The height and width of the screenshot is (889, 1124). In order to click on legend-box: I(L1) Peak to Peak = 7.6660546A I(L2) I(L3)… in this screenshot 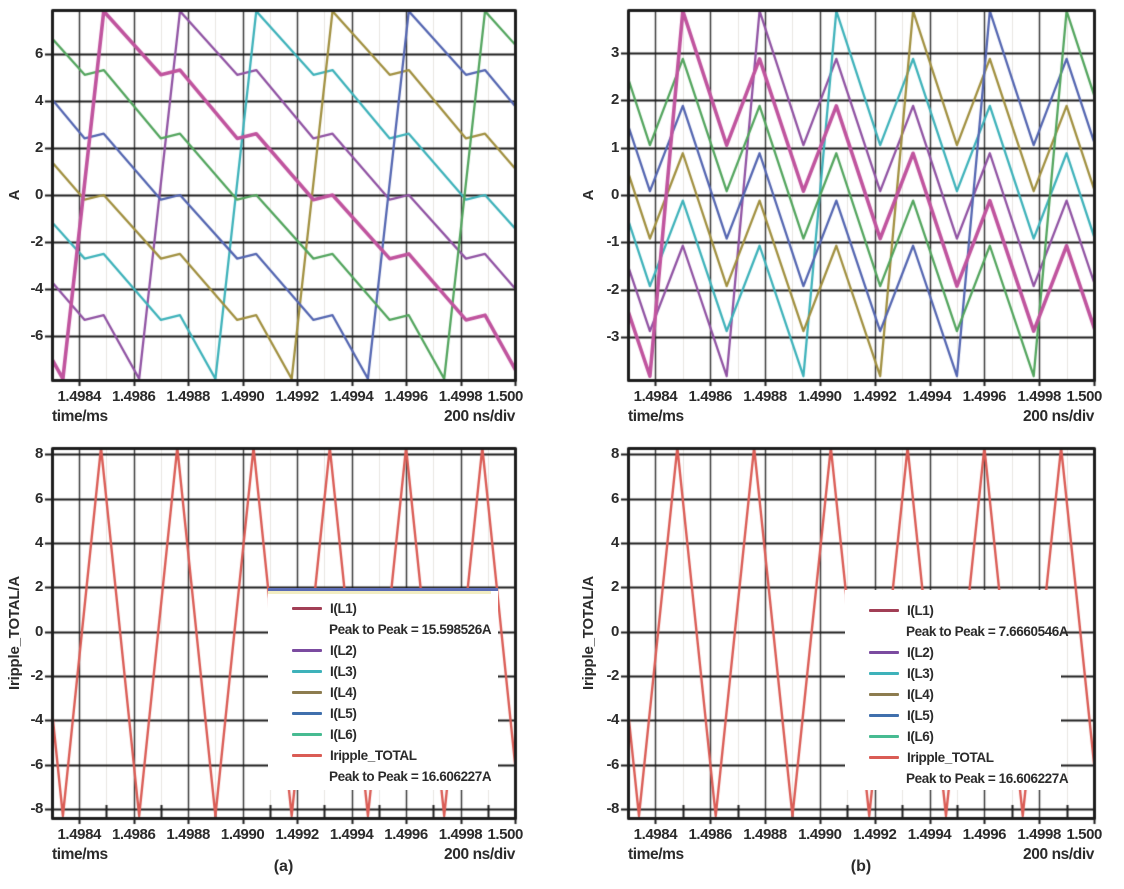, I will do `click(957, 690)`.